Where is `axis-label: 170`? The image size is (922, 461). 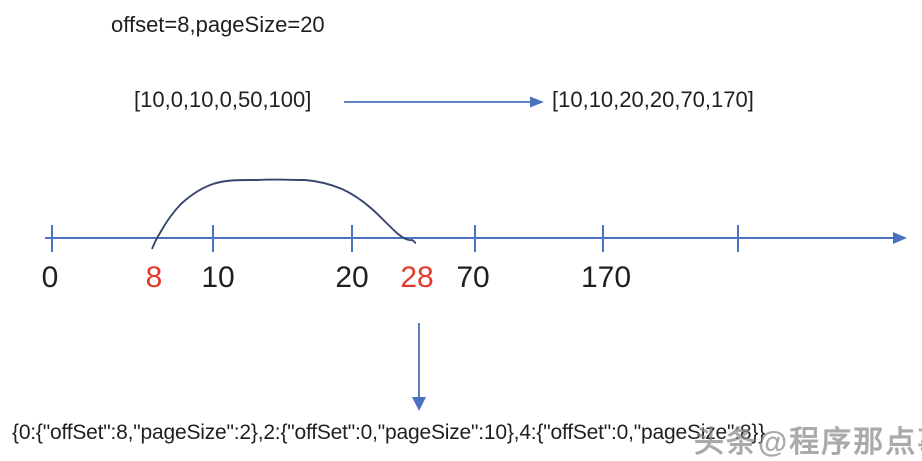 axis-label: 170 is located at coordinates (606, 277).